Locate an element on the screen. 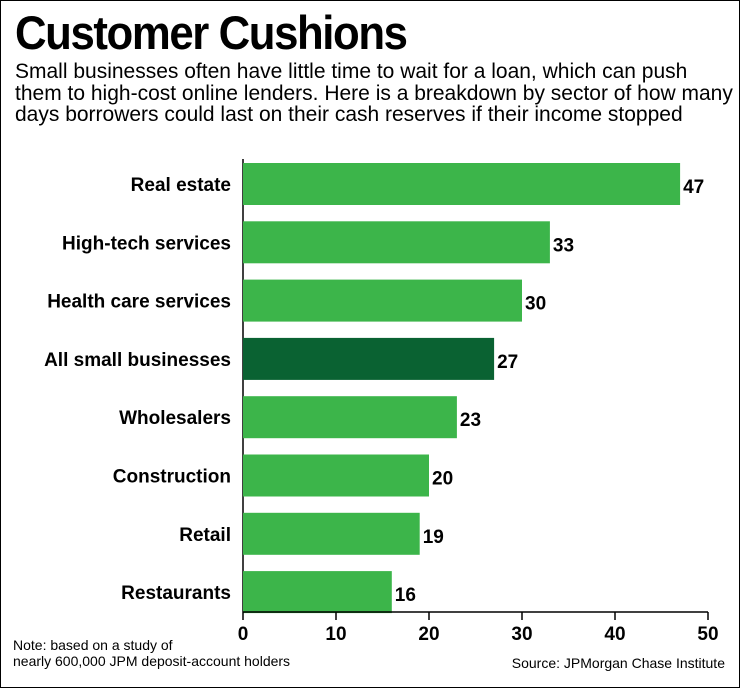 Image resolution: width=740 pixels, height=688 pixels. value-label: 27 is located at coordinates (507, 362).